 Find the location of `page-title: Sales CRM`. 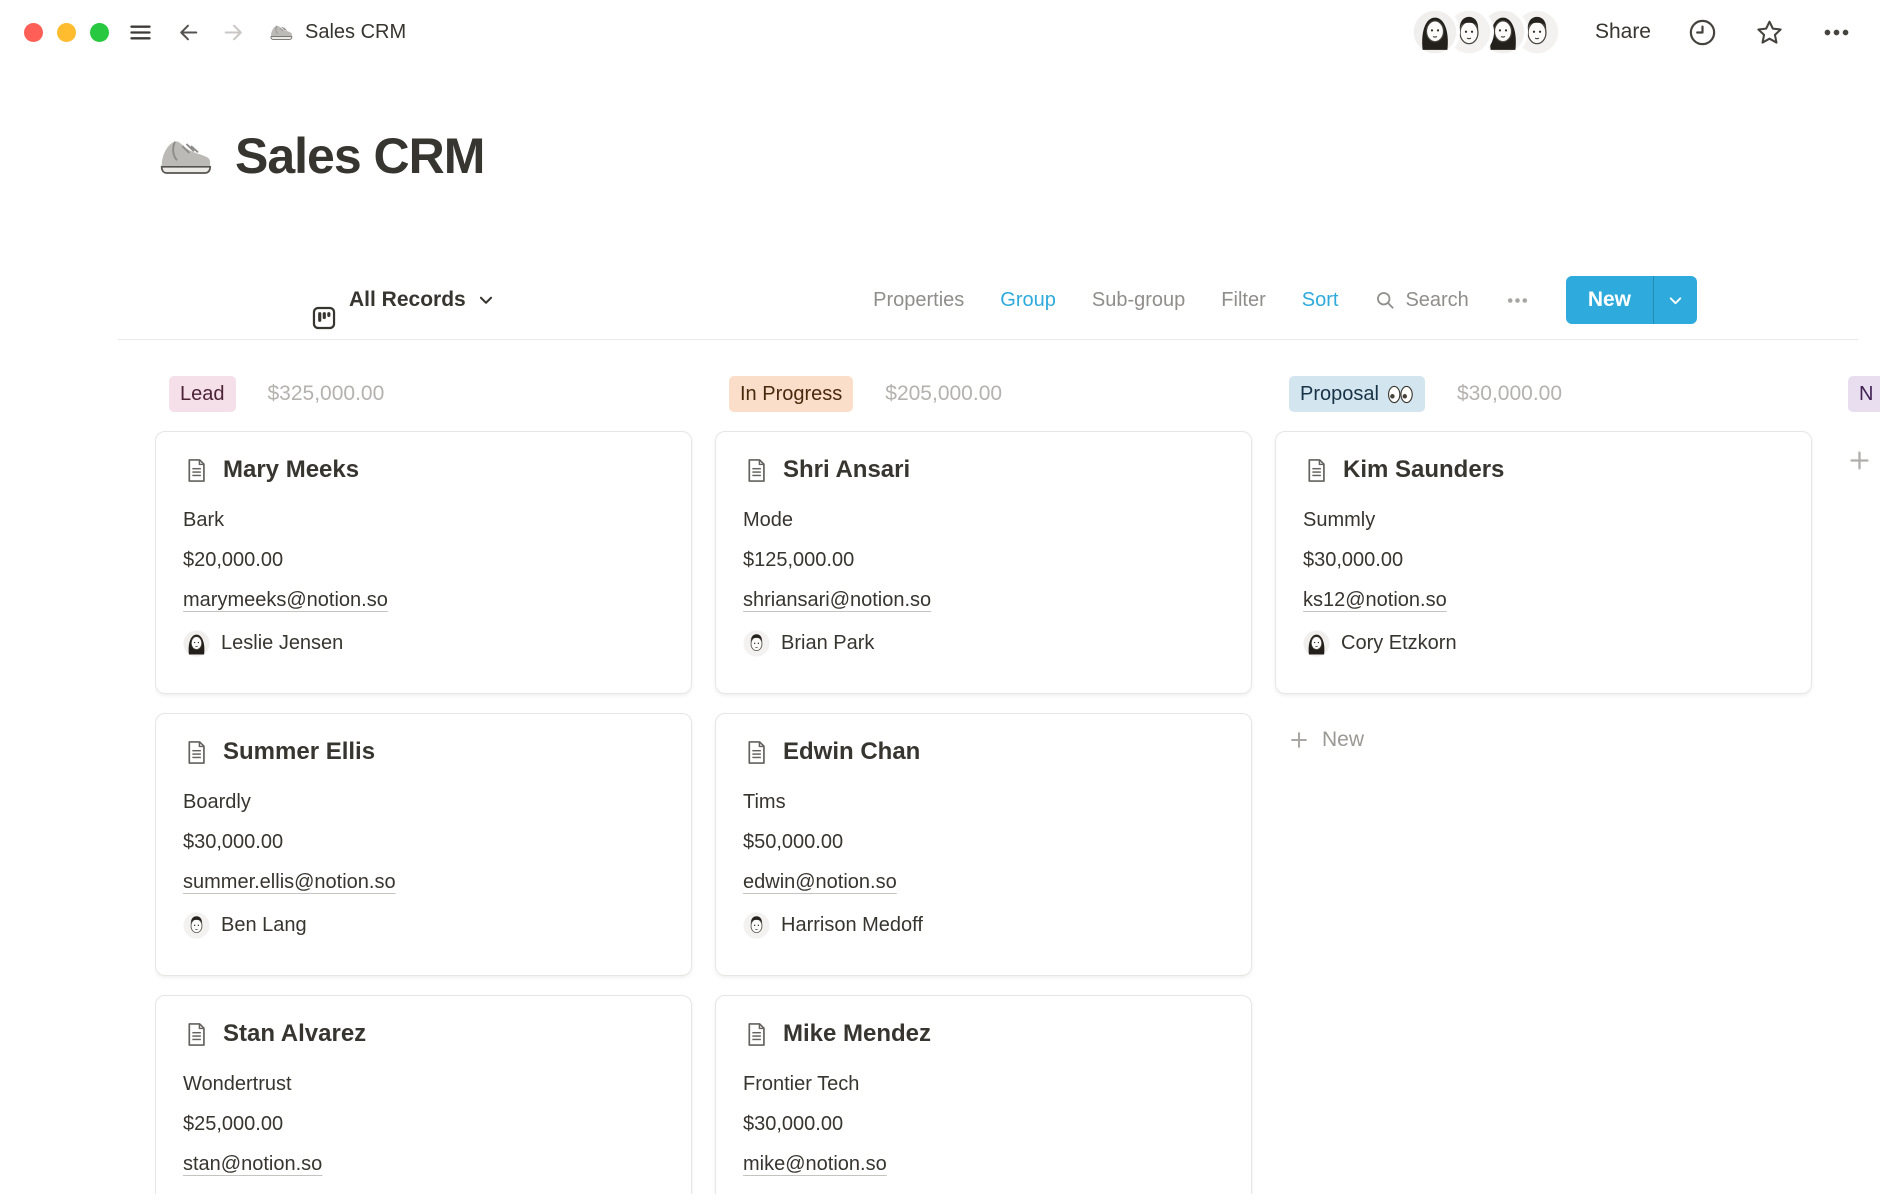

page-title: Sales CRM is located at coordinates (360, 156).